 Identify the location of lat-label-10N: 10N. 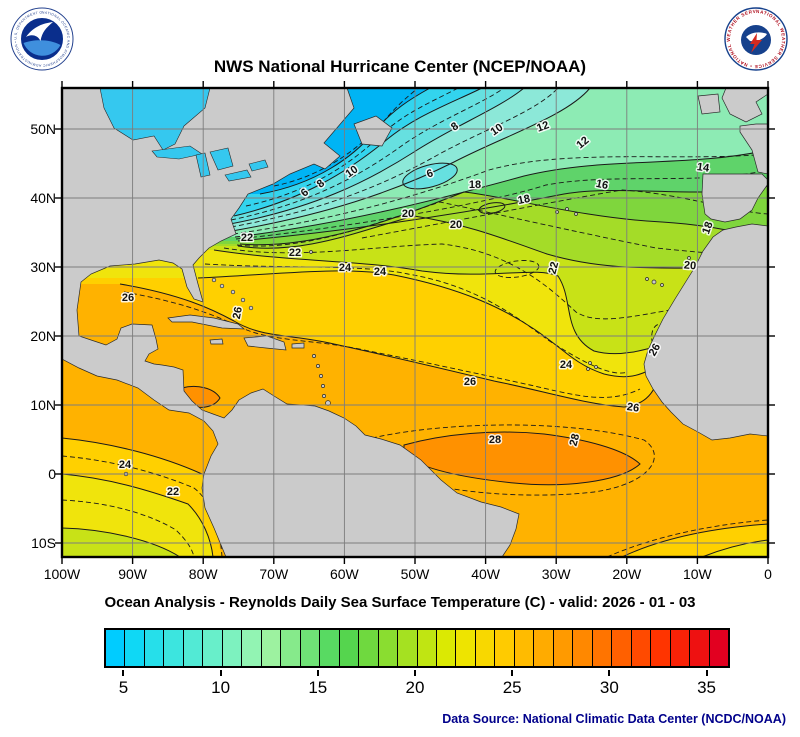
(43, 405).